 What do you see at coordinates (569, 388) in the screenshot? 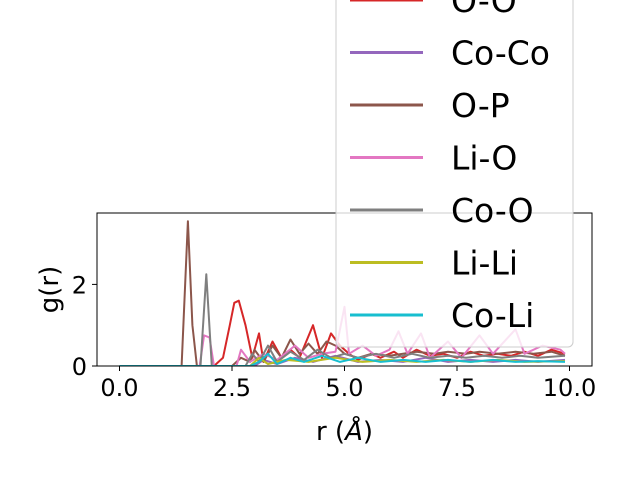
I see `x-tick-label: 10.0` at bounding box center [569, 388].